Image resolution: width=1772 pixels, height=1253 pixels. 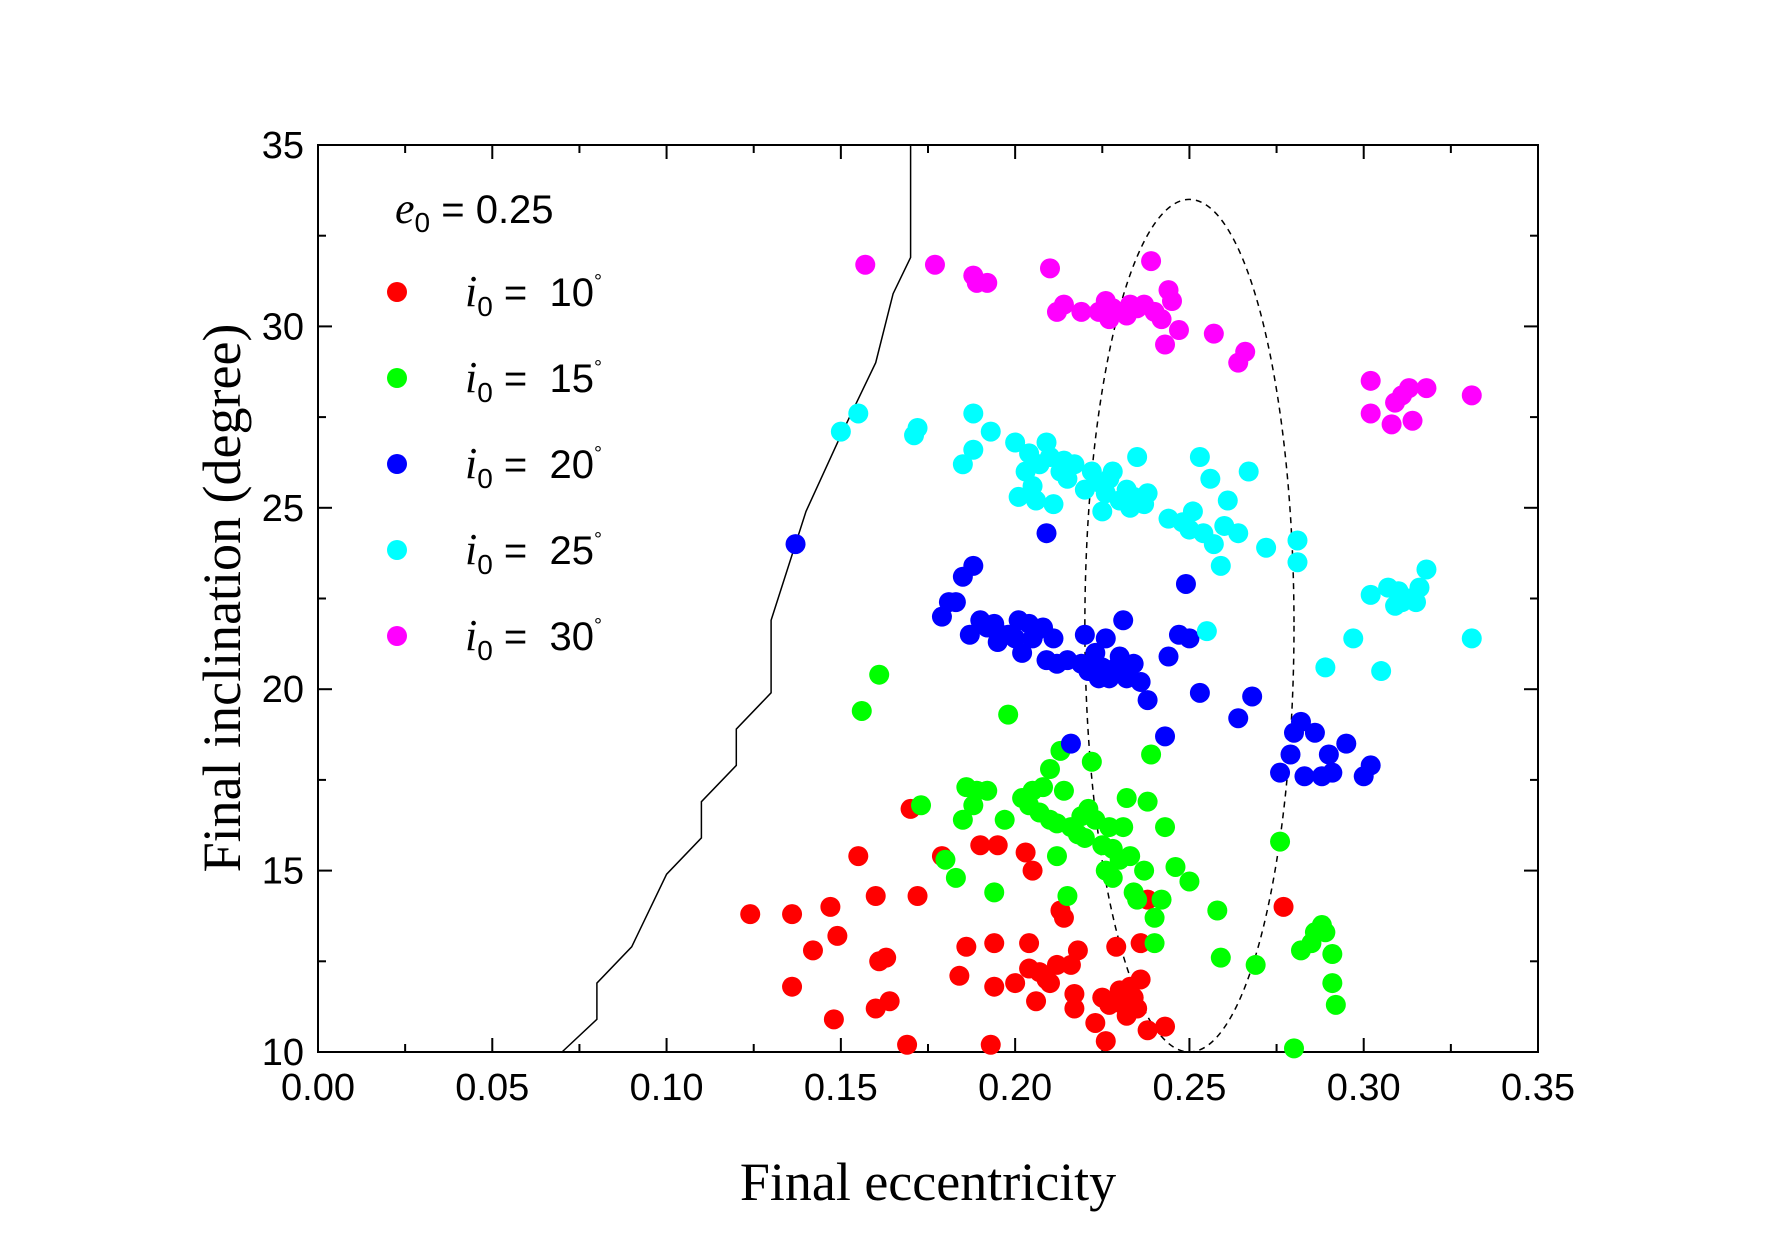 What do you see at coordinates (283, 509) in the screenshot?
I see `y-tick-label: 25` at bounding box center [283, 509].